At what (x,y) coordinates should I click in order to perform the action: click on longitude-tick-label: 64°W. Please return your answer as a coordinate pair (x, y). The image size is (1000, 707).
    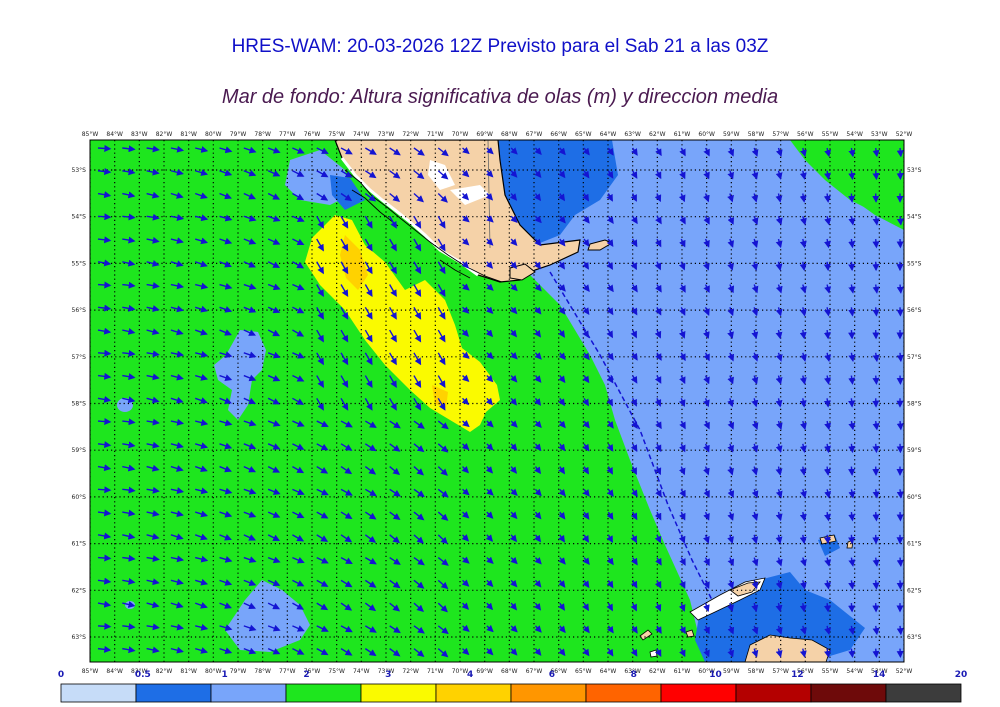
    Looking at the image, I should click on (608, 134).